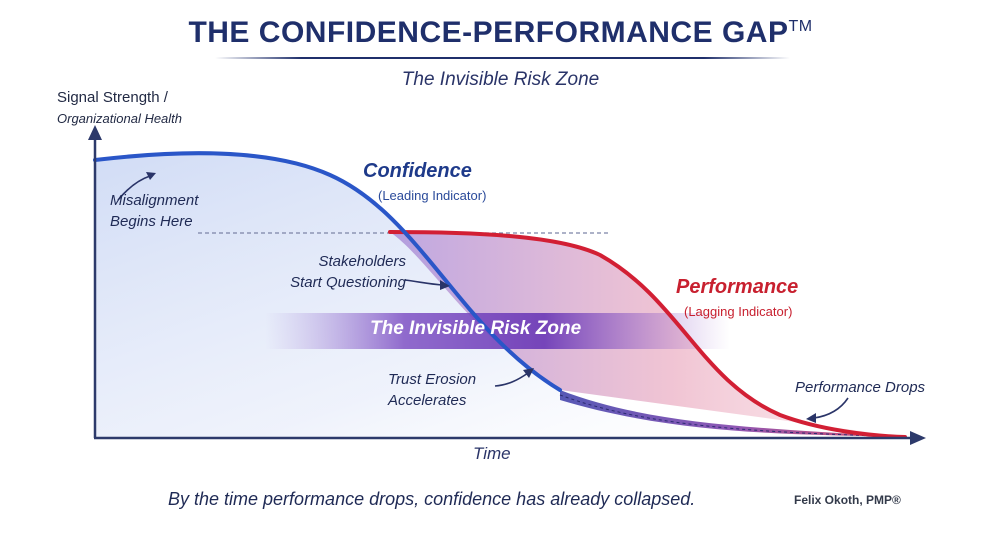  What do you see at coordinates (432, 390) in the screenshot?
I see `trust-annotation: Trust Erosion Accelerates` at bounding box center [432, 390].